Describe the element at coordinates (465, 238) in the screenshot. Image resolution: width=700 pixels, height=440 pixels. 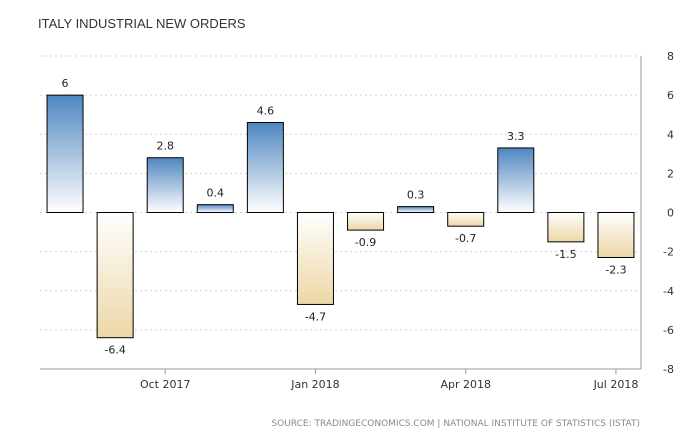
I see `data-label: -0.7` at that location.